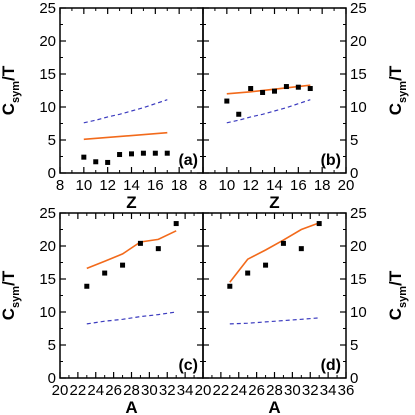 The width and height of the screenshot is (415, 415). Describe the element at coordinates (221, 390) in the screenshot. I see `x-tick-label: 22` at that location.